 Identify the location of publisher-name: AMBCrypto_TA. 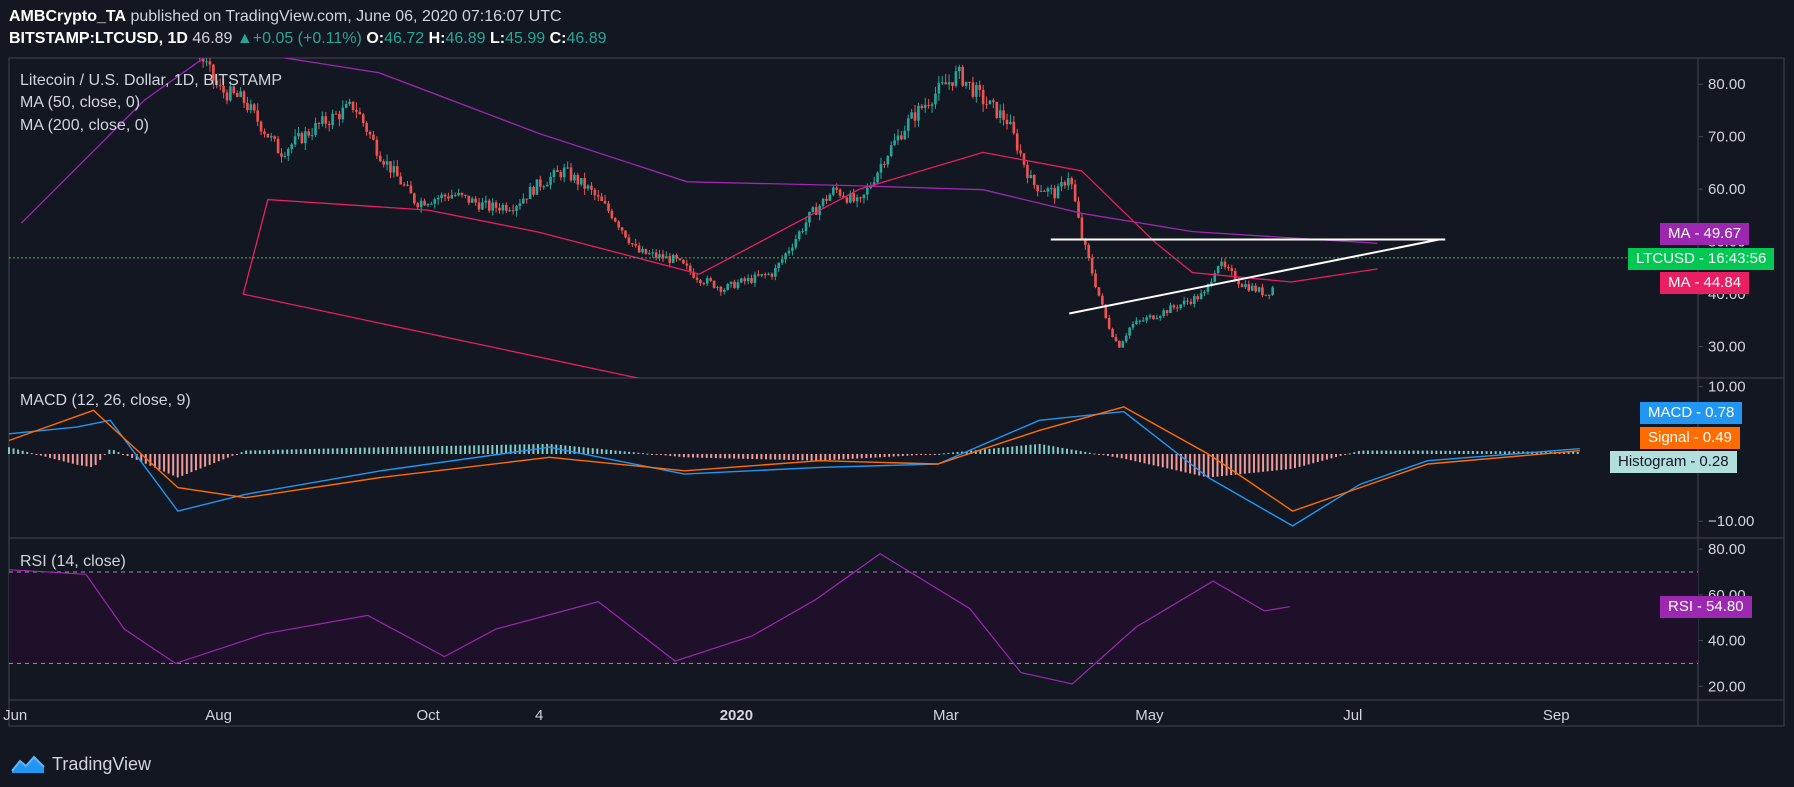
(68, 16).